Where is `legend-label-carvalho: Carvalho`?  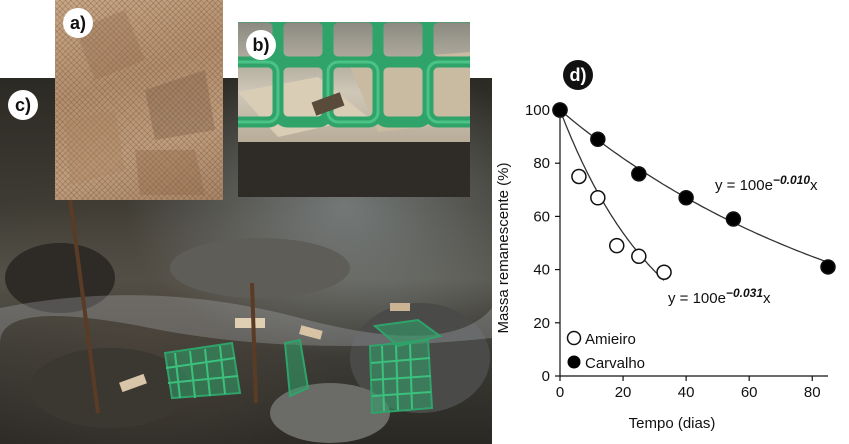 legend-label-carvalho: Carvalho is located at coordinates (615, 363).